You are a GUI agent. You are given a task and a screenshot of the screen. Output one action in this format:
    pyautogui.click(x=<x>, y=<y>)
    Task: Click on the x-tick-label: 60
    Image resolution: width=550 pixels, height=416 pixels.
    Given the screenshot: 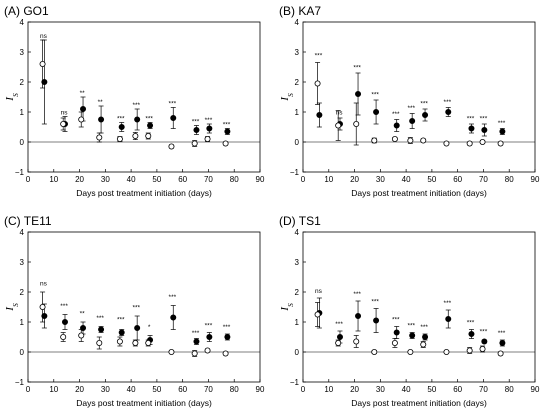 What is the action you would take?
    pyautogui.click(x=182, y=389)
    